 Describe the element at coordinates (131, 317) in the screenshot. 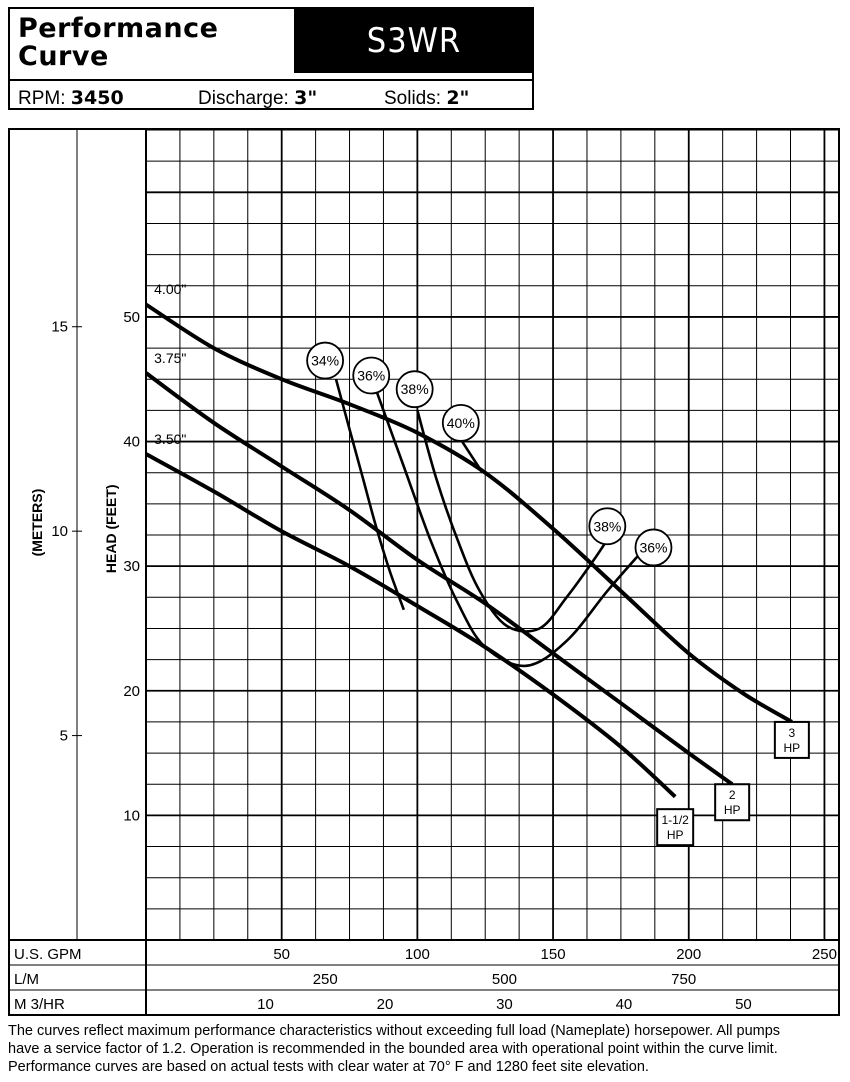

I see `y-tick-label: 50` at that location.